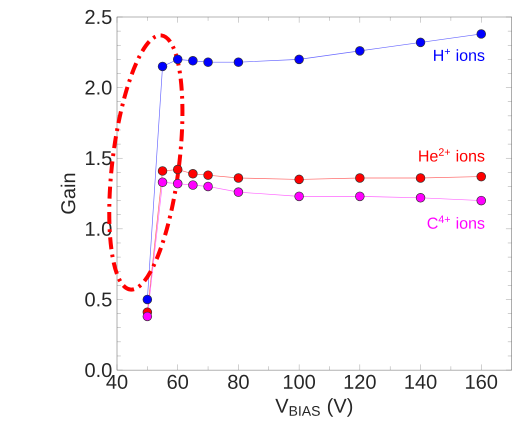 The height and width of the screenshot is (445, 521). I want to click on x-tick-label: 60, so click(178, 381).